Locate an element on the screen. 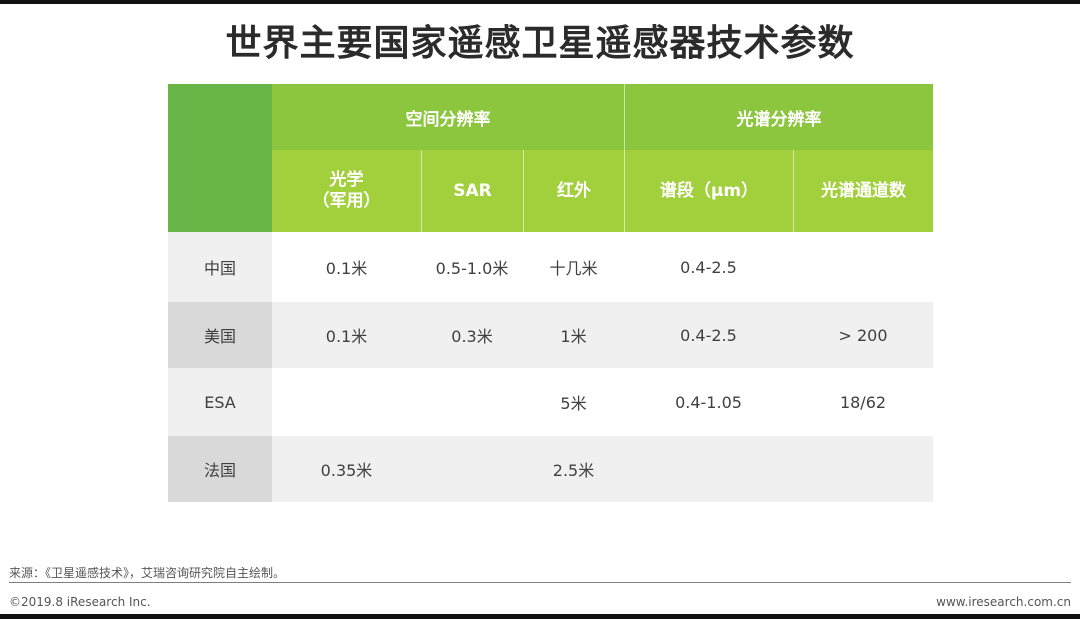  cell-usa-optical: 0.1米 is located at coordinates (346, 336).